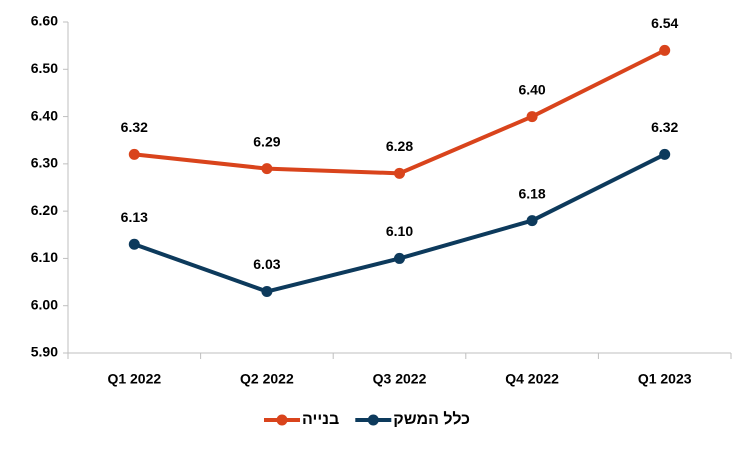 The width and height of the screenshot is (750, 450). I want to click on data-label: 6.40, so click(531, 89).